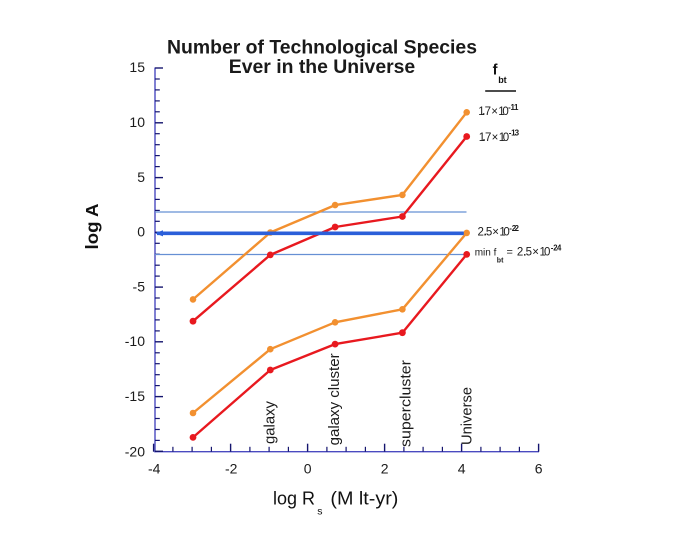 Image resolution: width=675 pixels, height=536 pixels. I want to click on svg-text: log R, so click(294, 498).